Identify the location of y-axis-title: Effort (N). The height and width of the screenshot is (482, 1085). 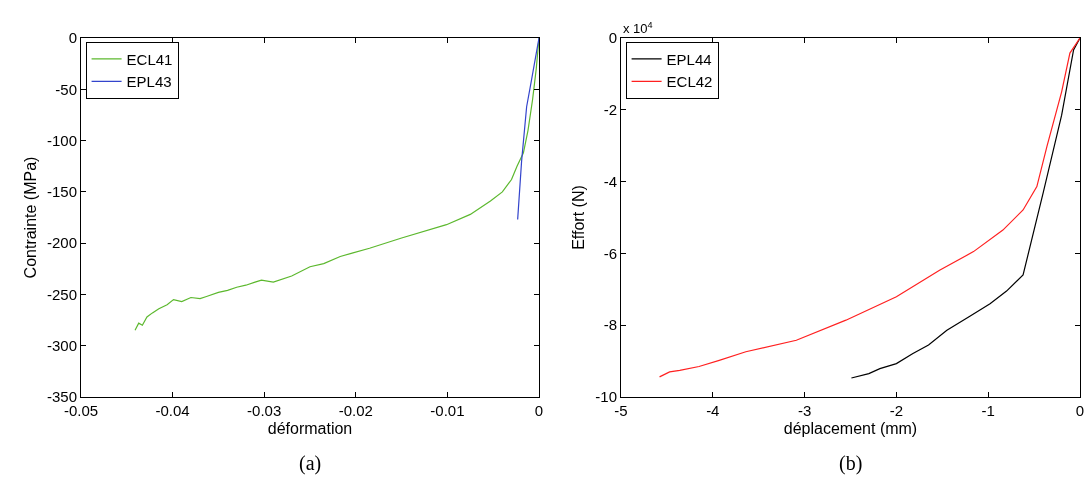
(579, 217).